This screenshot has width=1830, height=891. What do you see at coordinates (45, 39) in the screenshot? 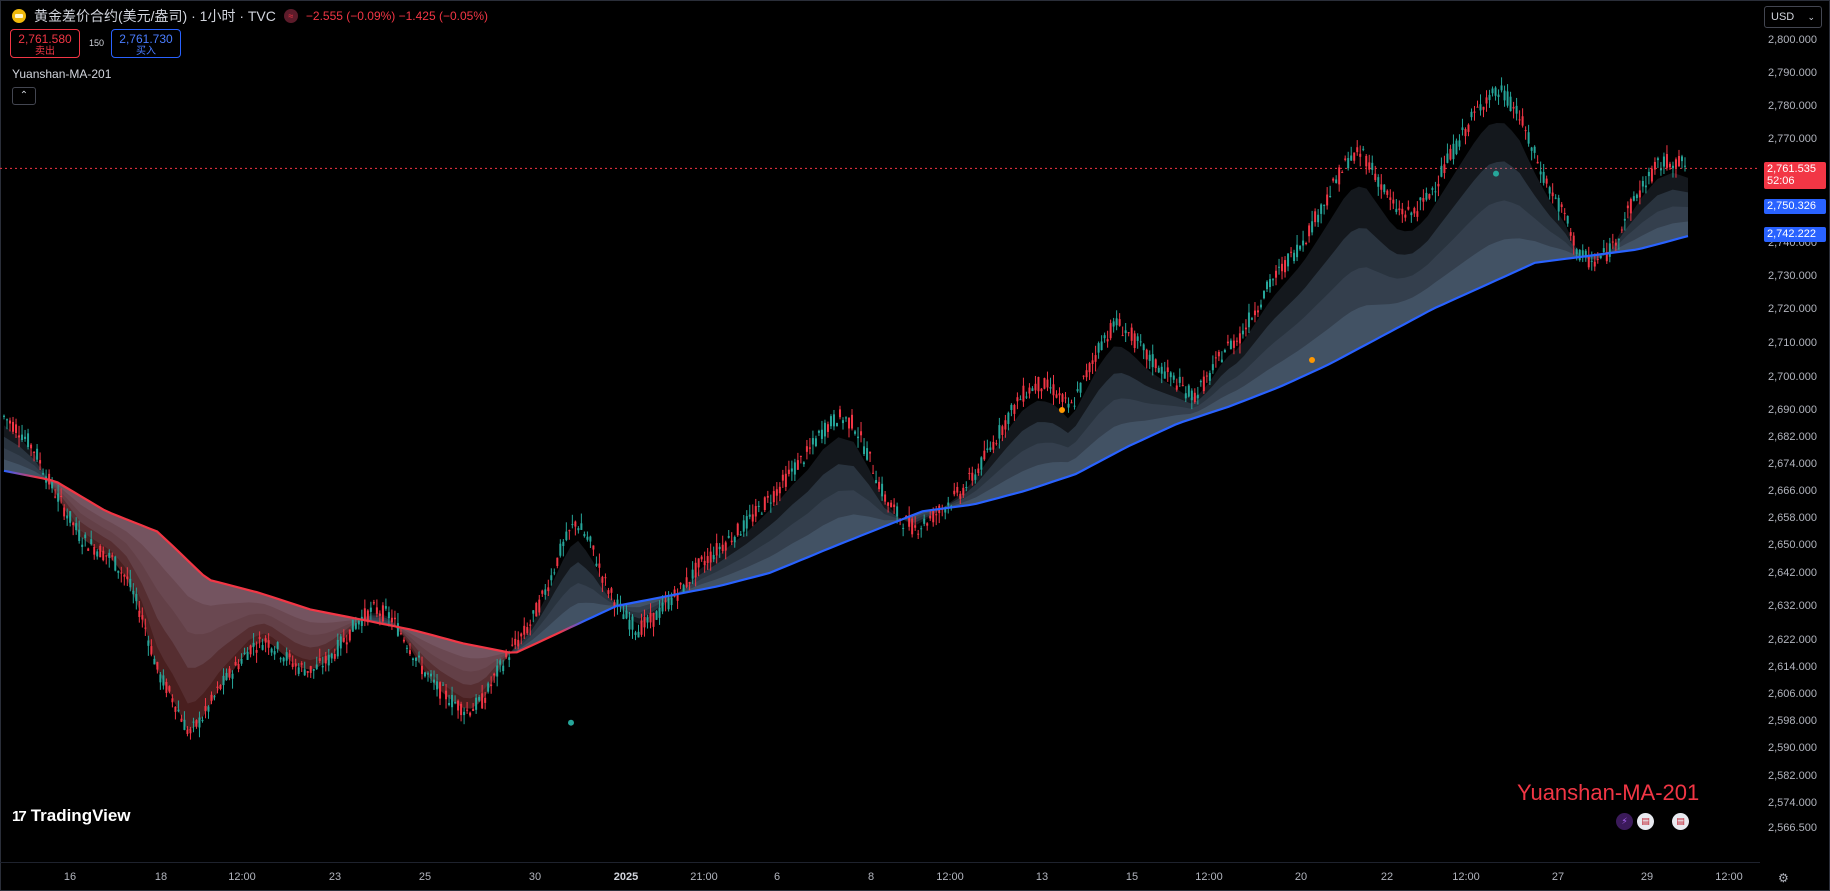
I see `sell-price: 2,761.580` at bounding box center [45, 39].